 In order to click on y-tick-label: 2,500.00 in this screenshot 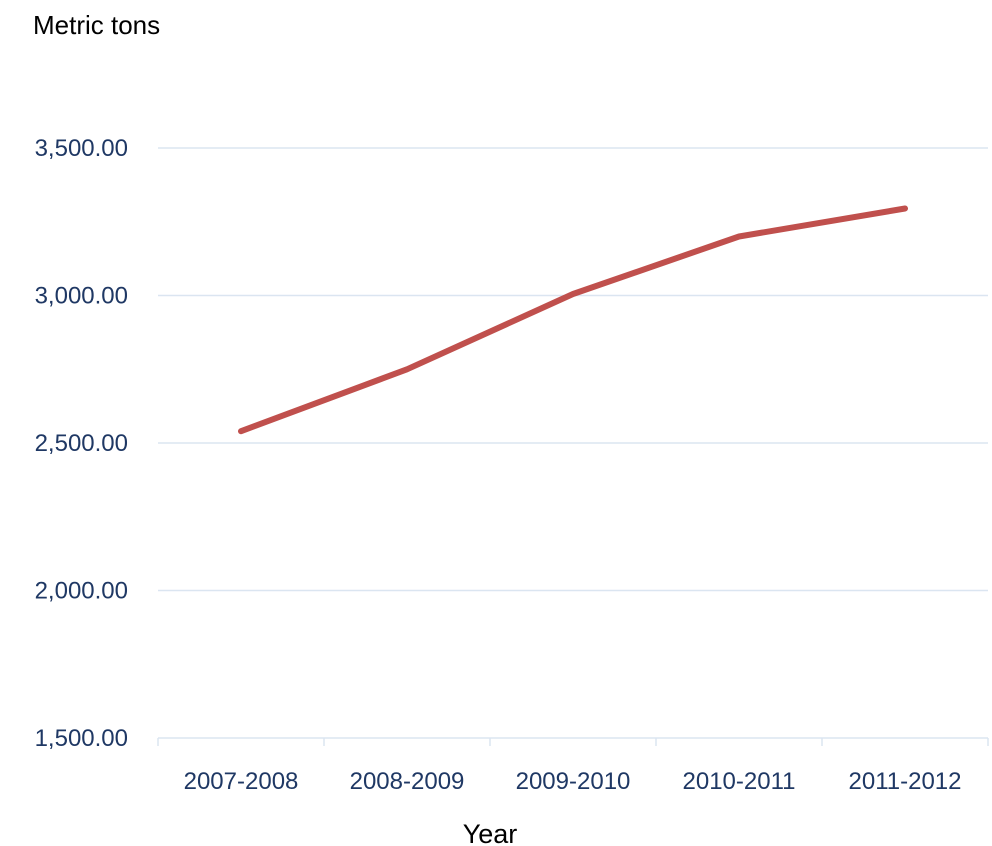, I will do `click(81, 443)`.